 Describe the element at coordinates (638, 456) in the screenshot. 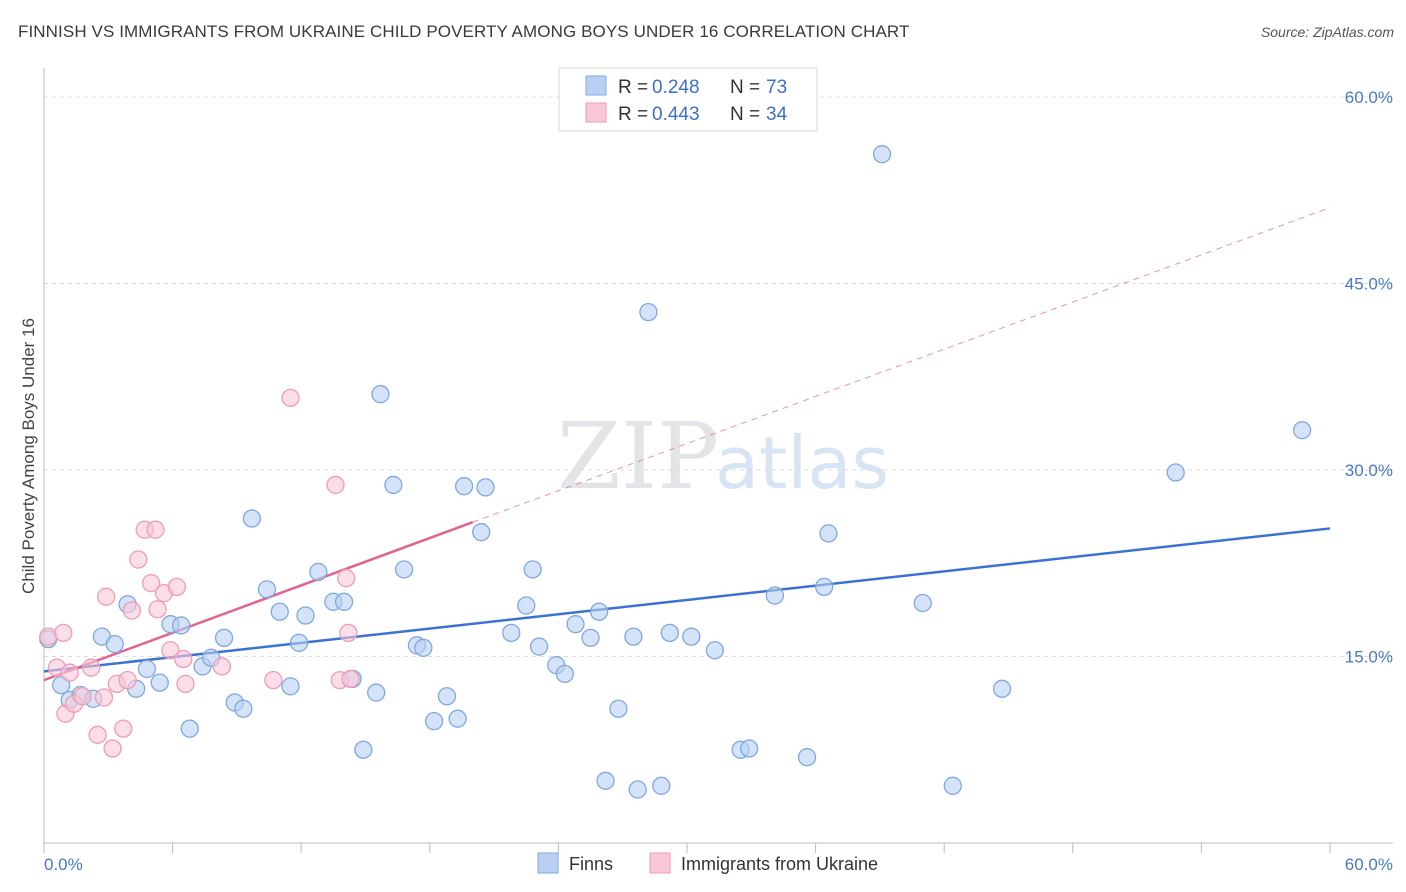

I see `watermark-zip: ZIP` at that location.